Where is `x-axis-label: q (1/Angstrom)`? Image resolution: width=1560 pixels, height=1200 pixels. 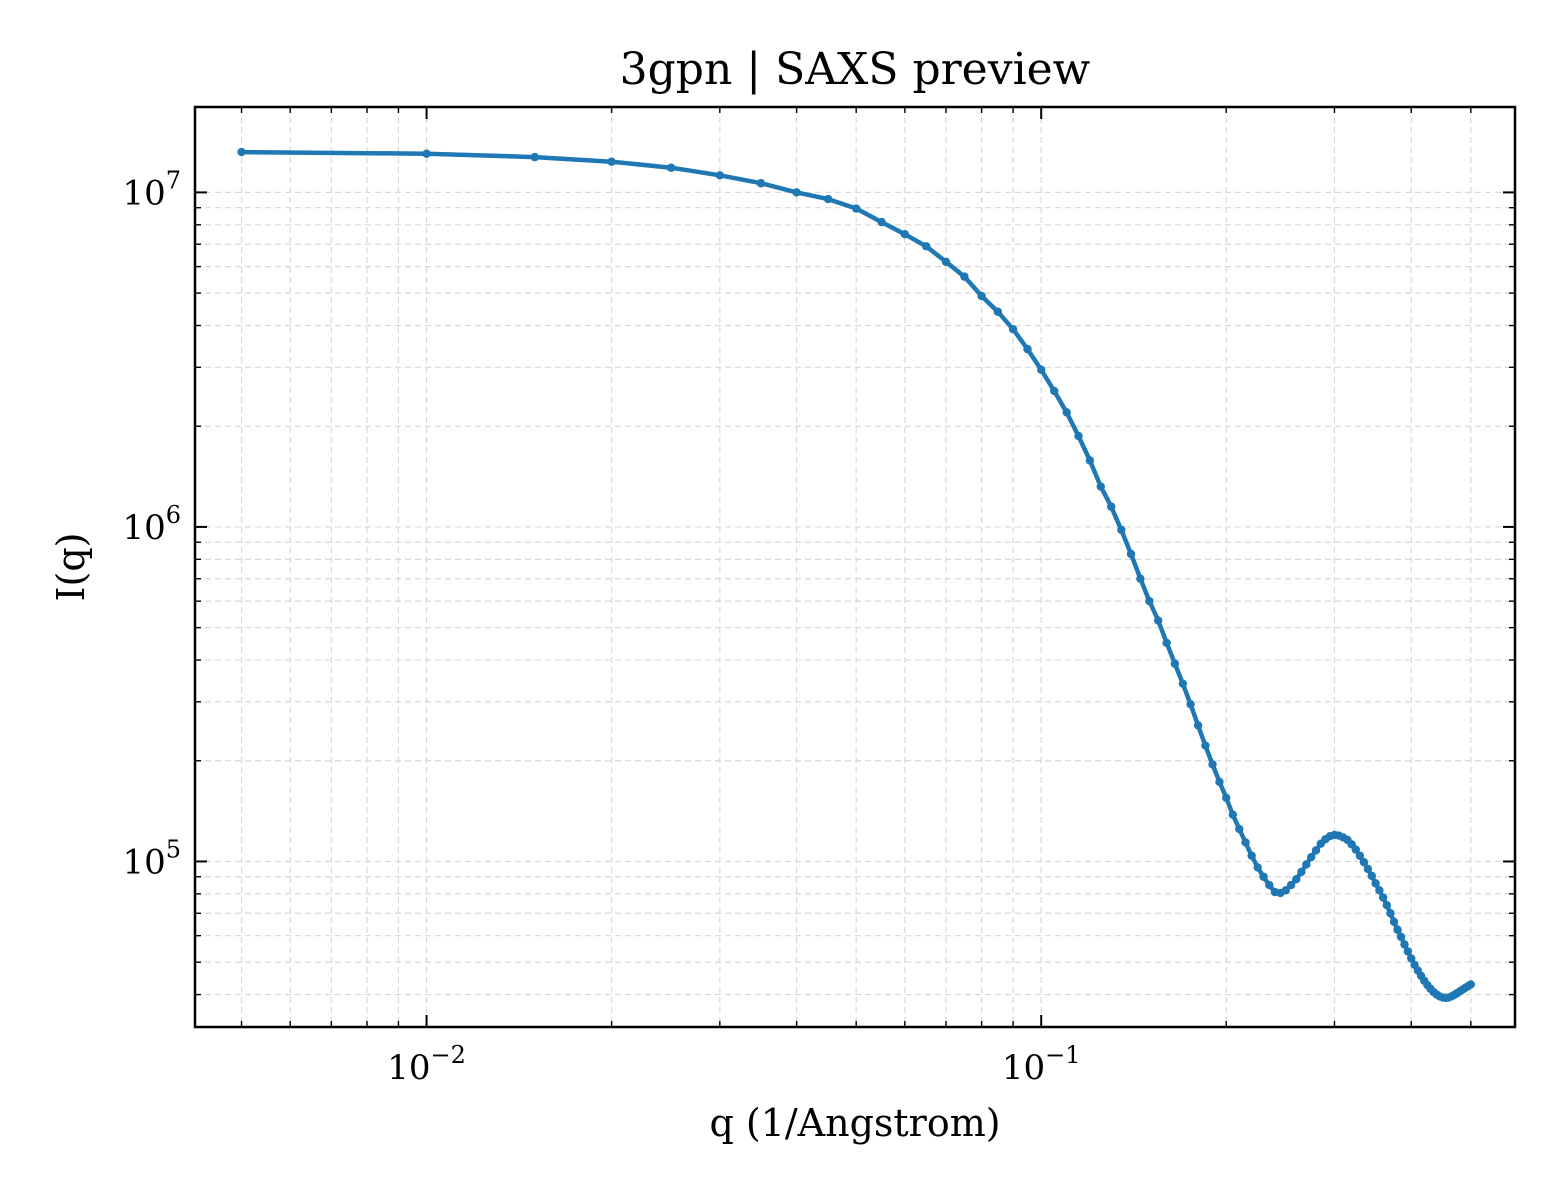 x-axis-label: q (1/Angstrom) is located at coordinates (854, 1123).